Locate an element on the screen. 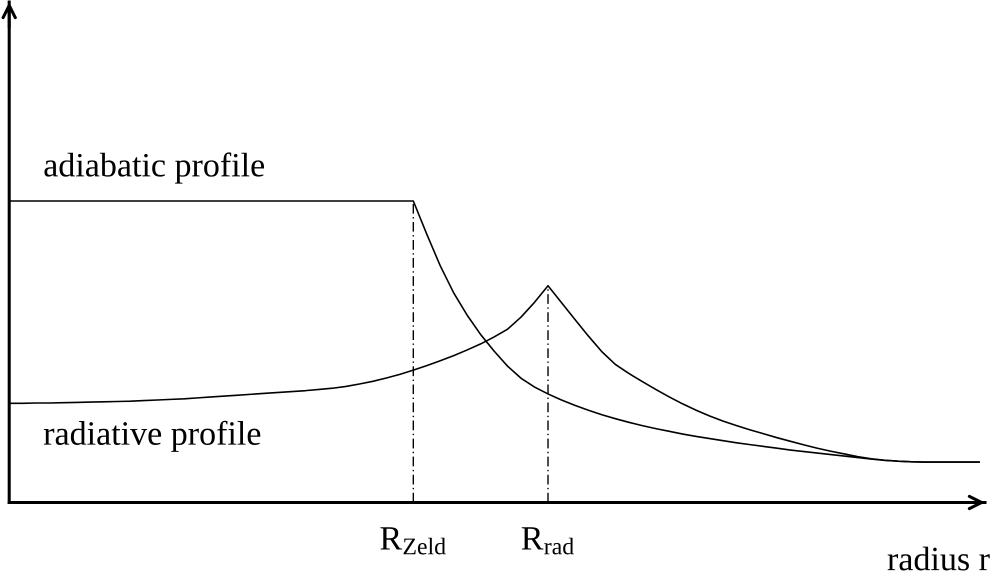  series-label: radiative profile is located at coordinates (152, 436).